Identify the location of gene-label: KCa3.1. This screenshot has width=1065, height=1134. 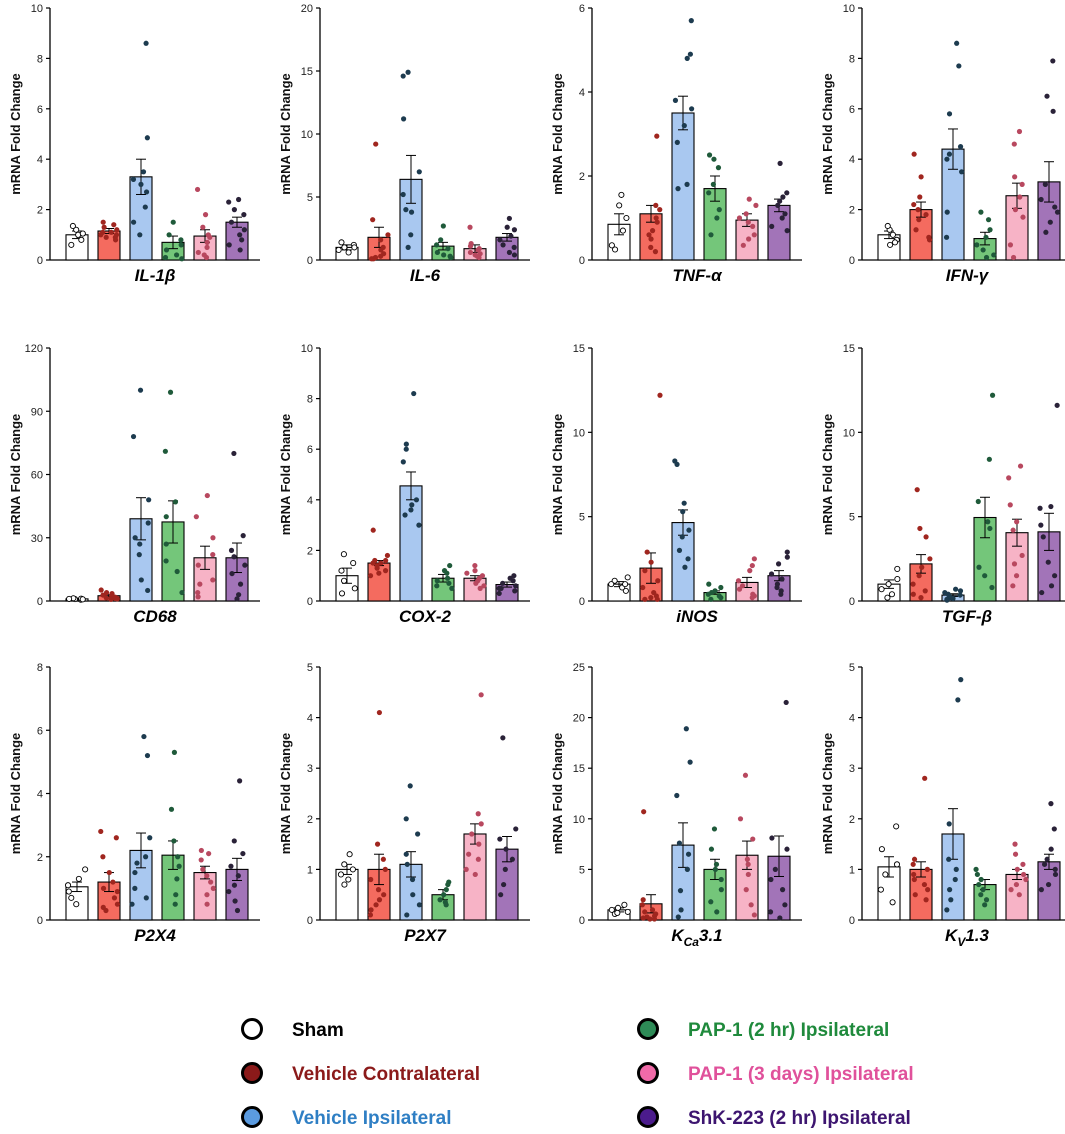
(696, 937).